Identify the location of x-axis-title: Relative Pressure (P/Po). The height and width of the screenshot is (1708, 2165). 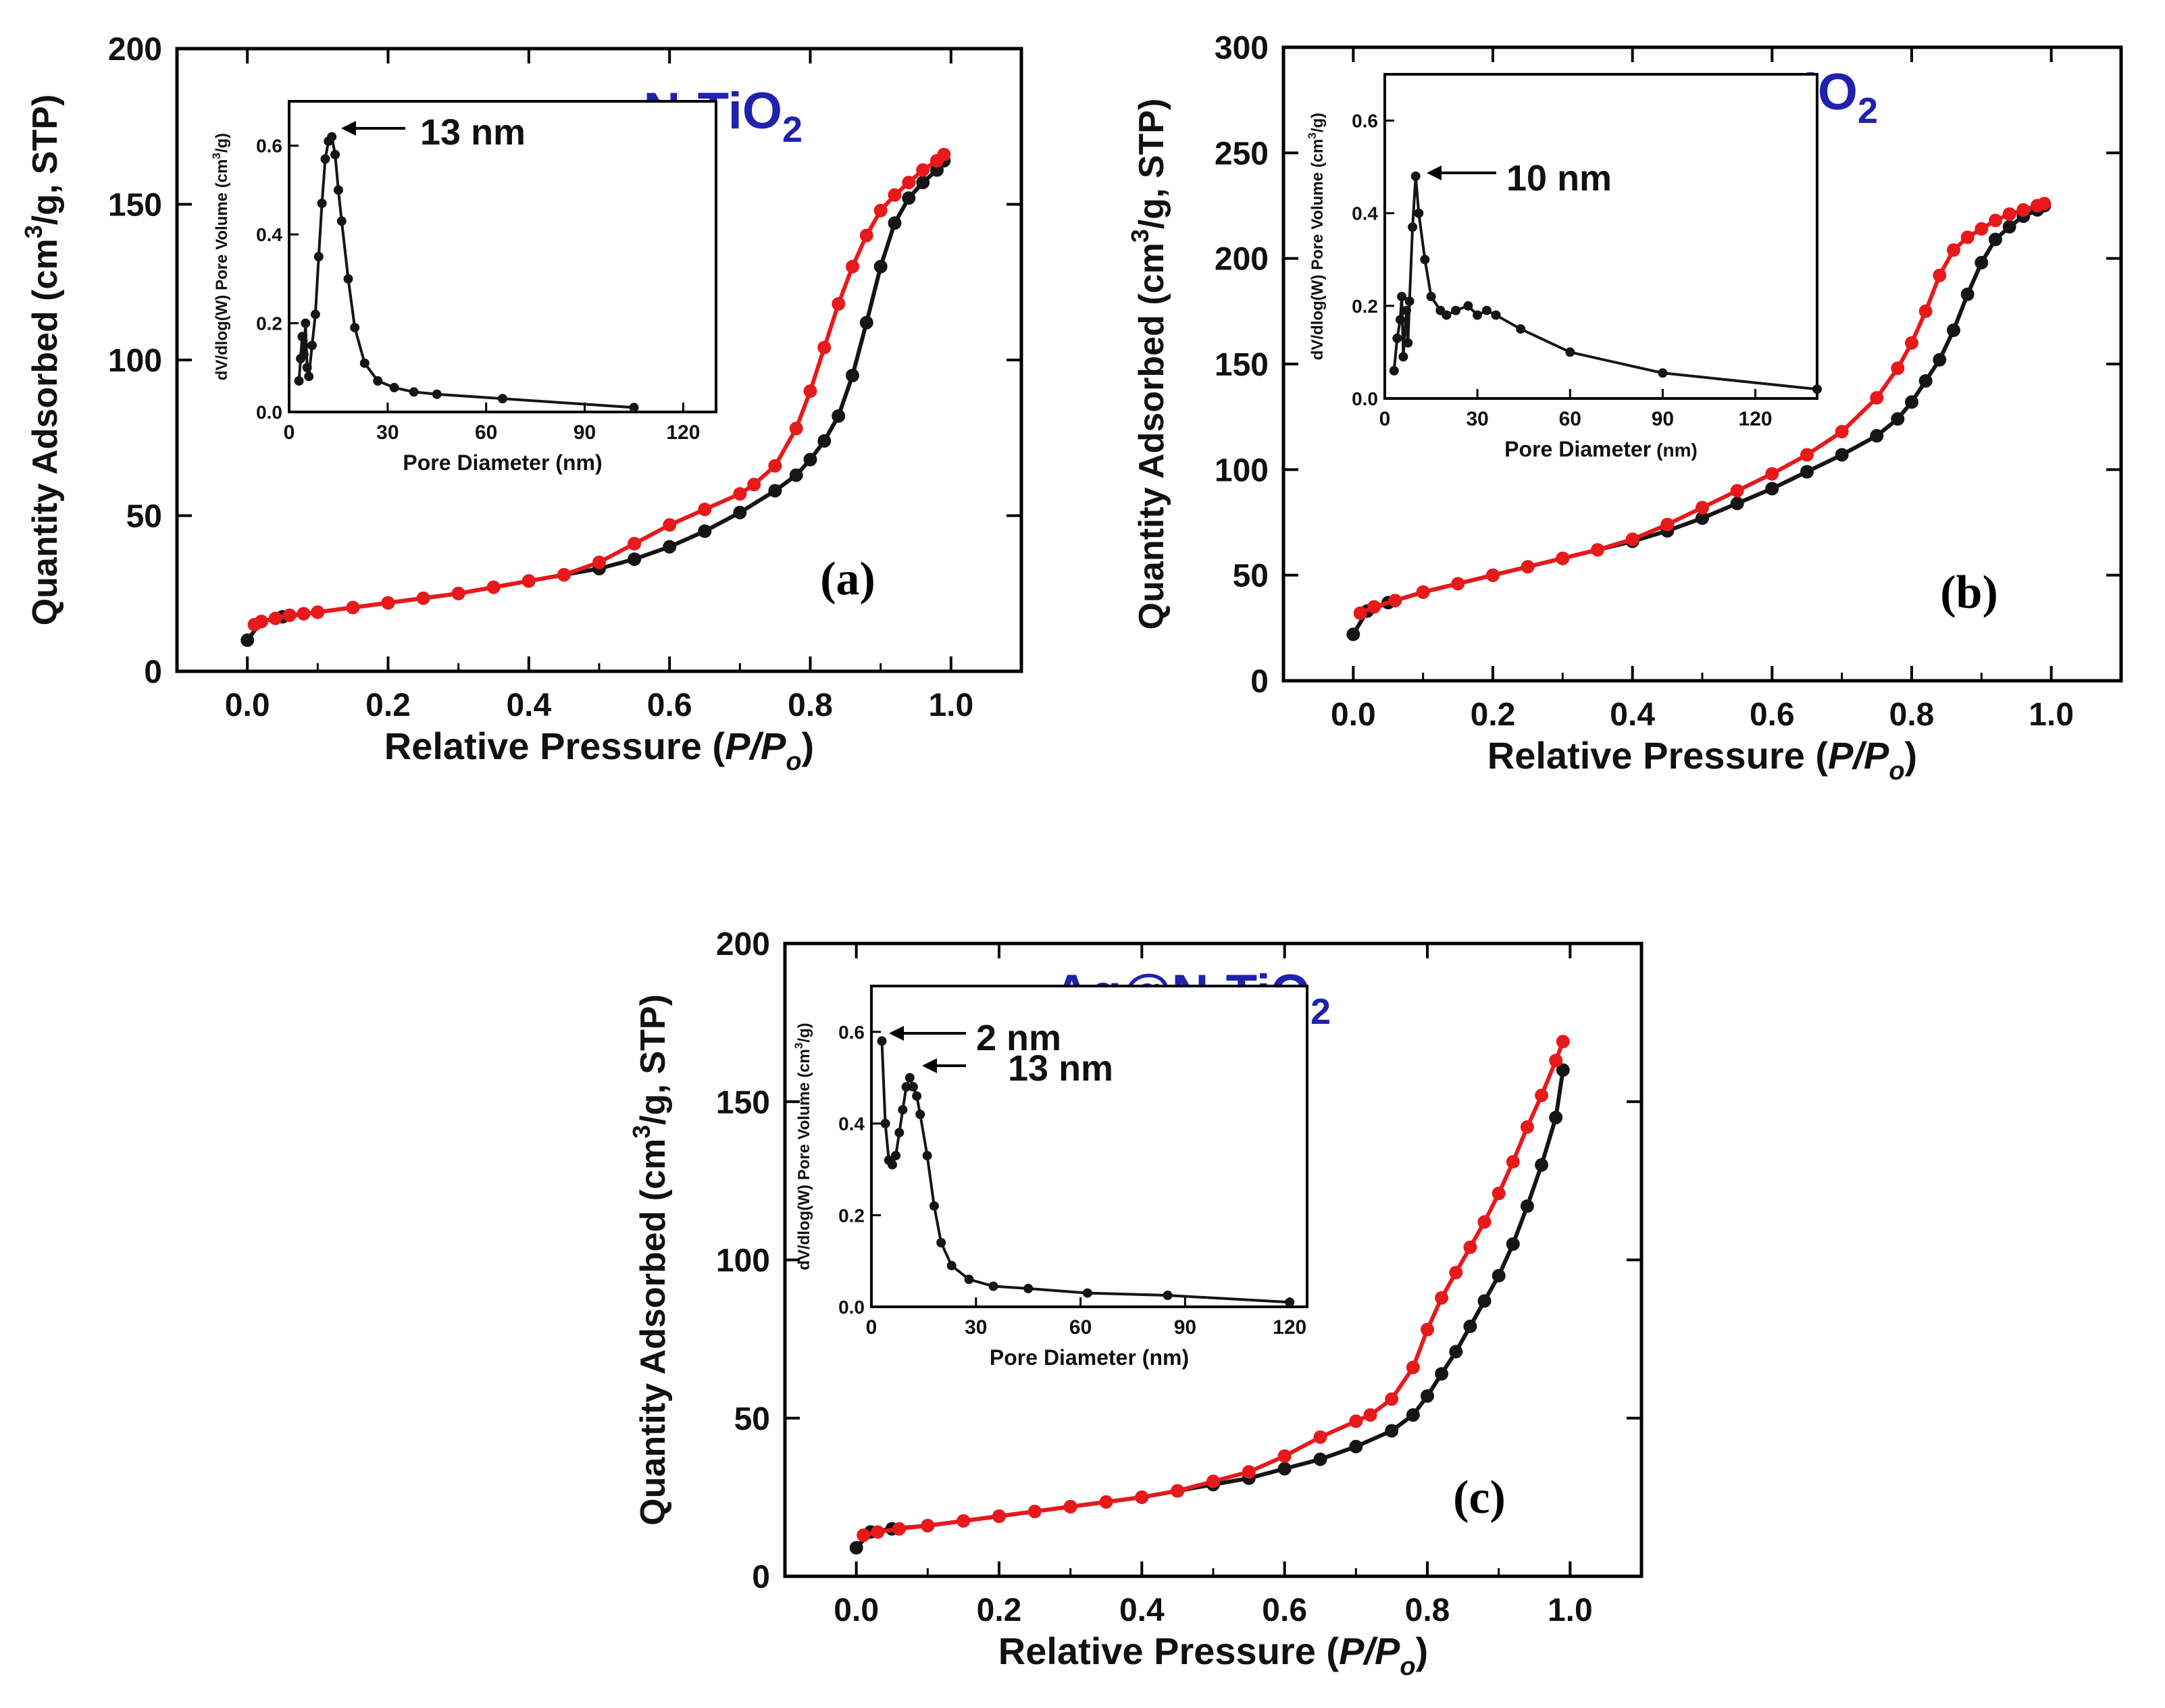
(599, 750).